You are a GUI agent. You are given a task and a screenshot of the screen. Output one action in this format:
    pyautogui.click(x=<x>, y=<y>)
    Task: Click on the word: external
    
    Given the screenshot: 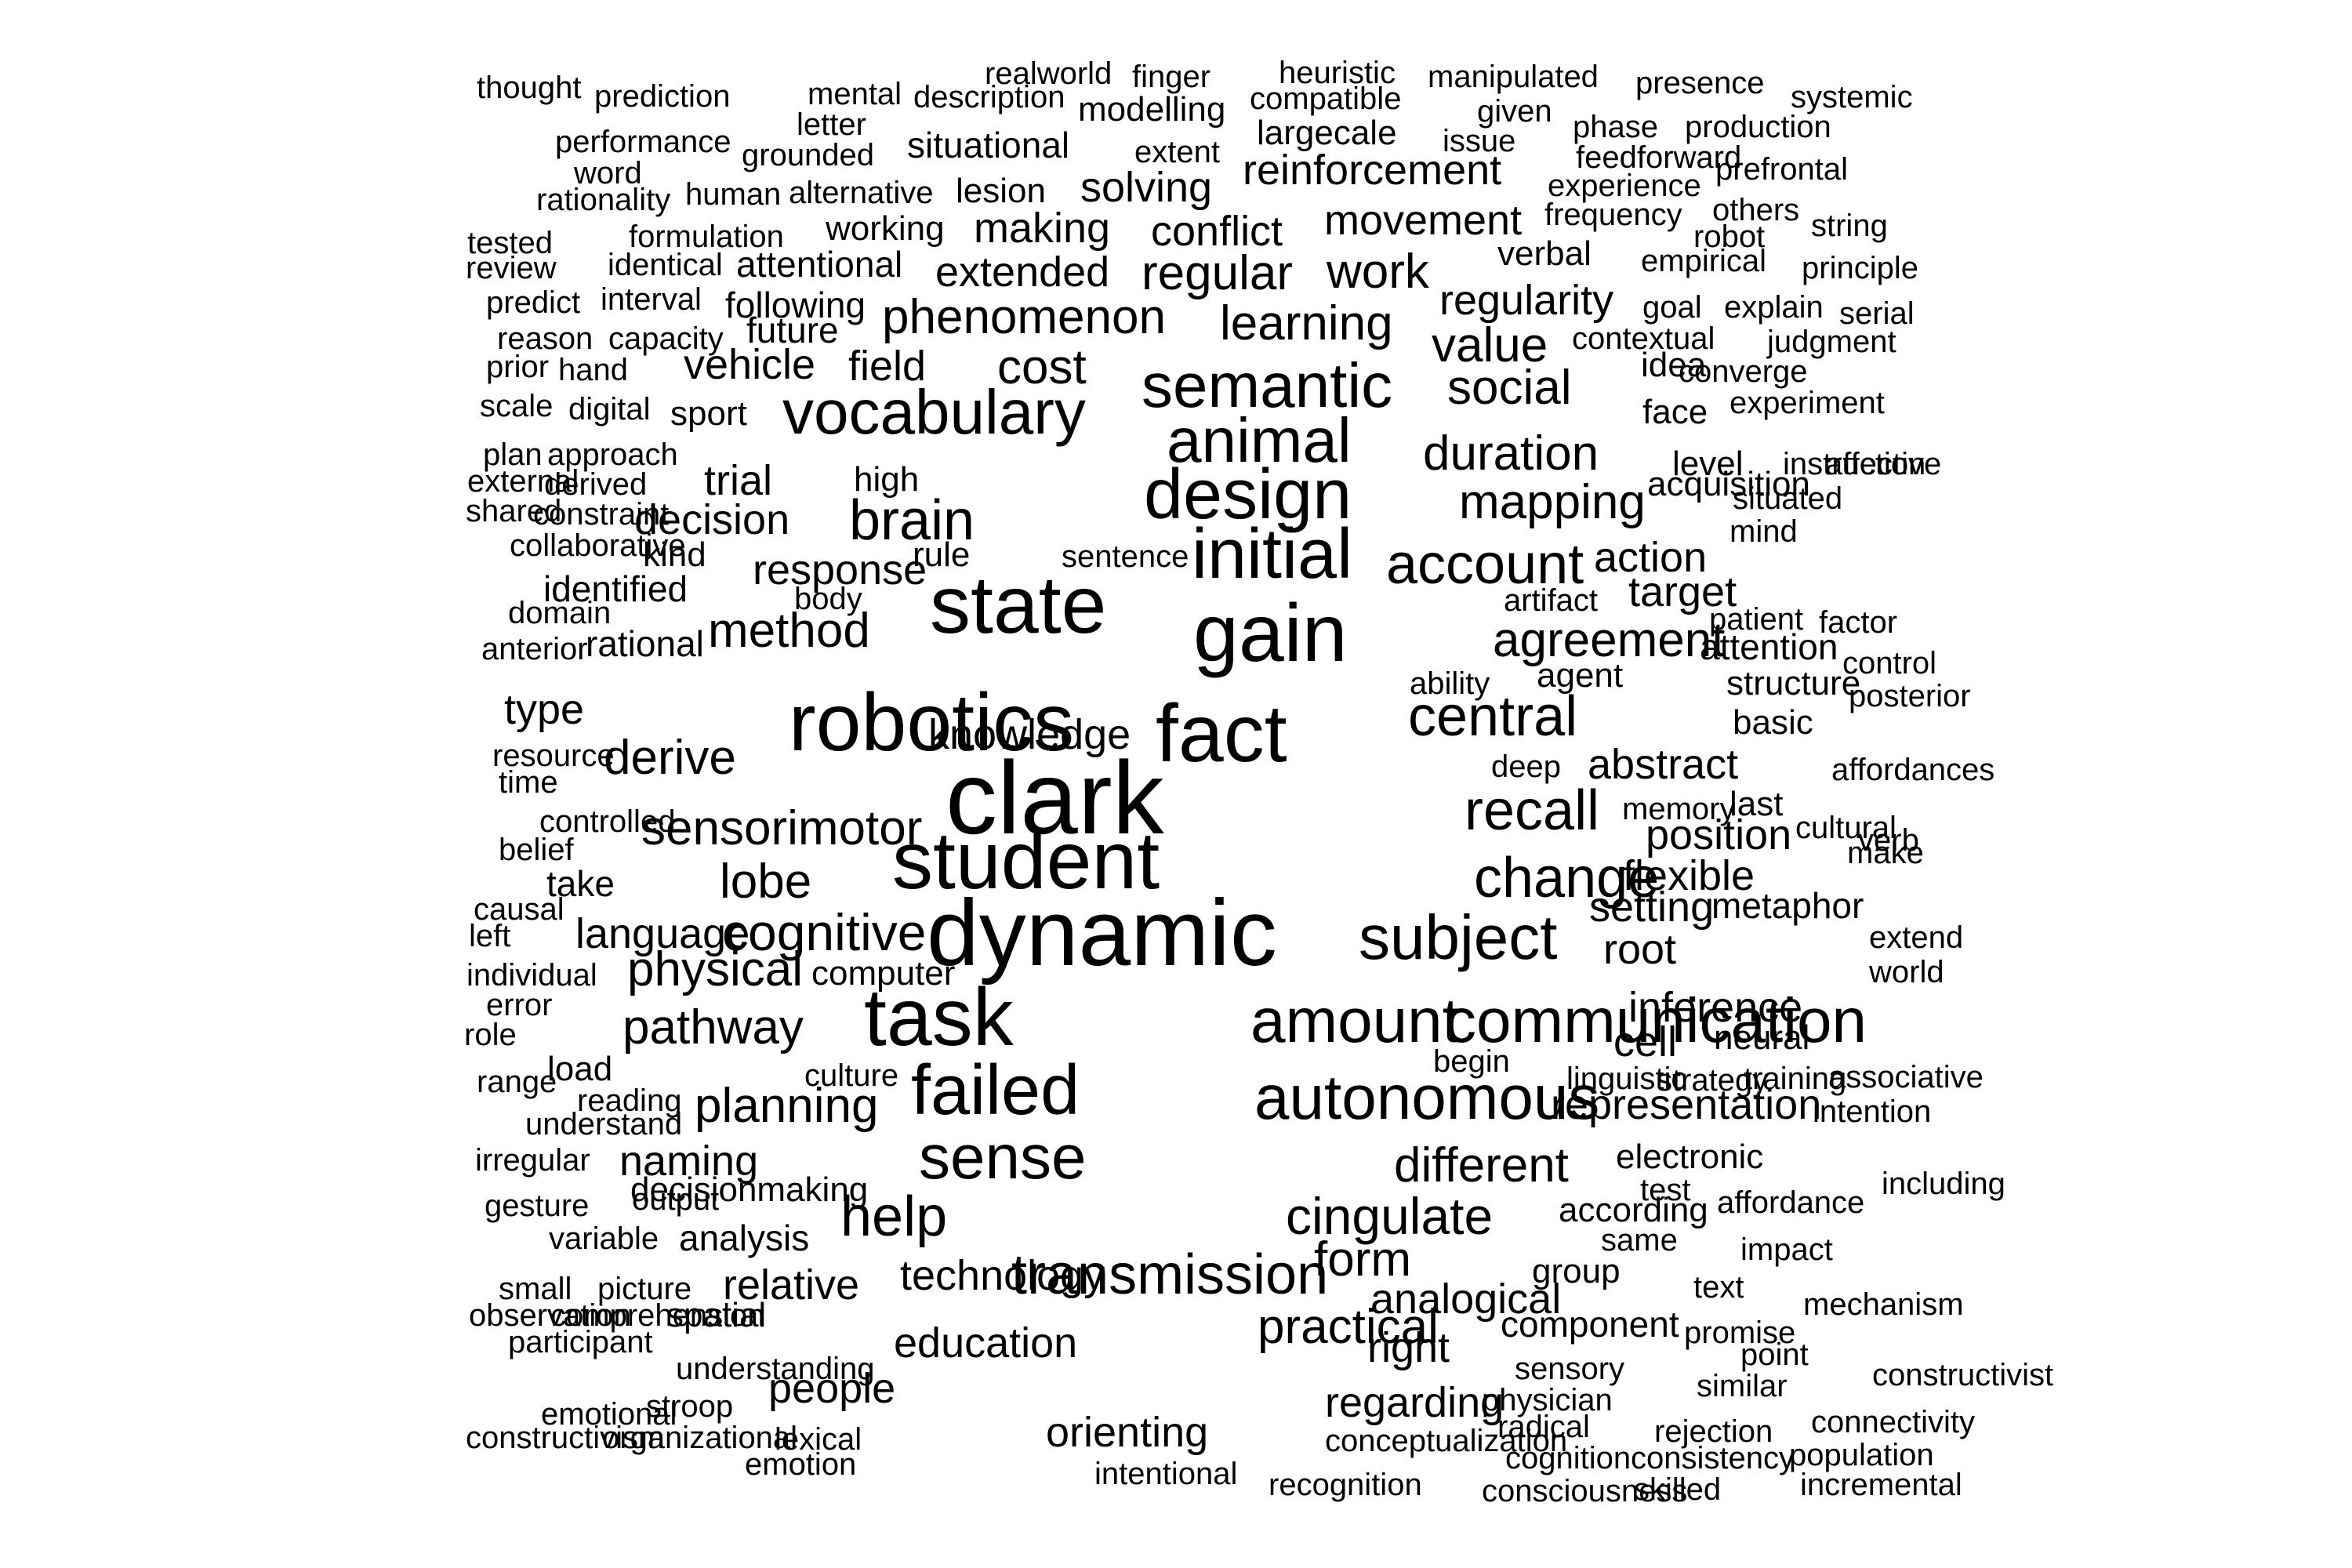 What is the action you would take?
    pyautogui.click(x=523, y=482)
    